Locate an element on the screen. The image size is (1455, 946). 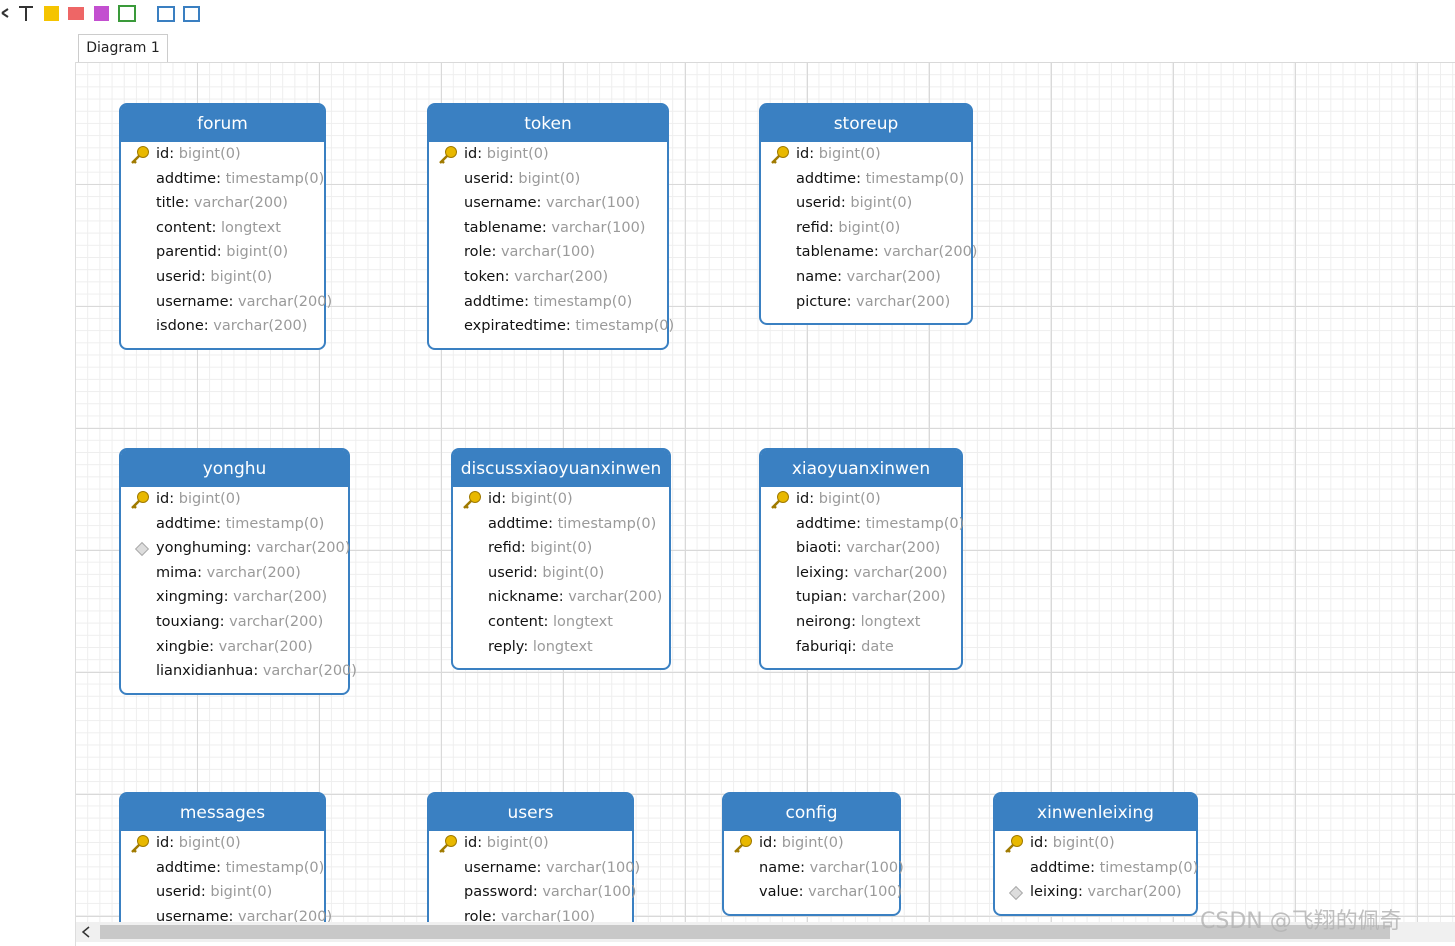
field-name: touxiang is located at coordinates (188, 621).